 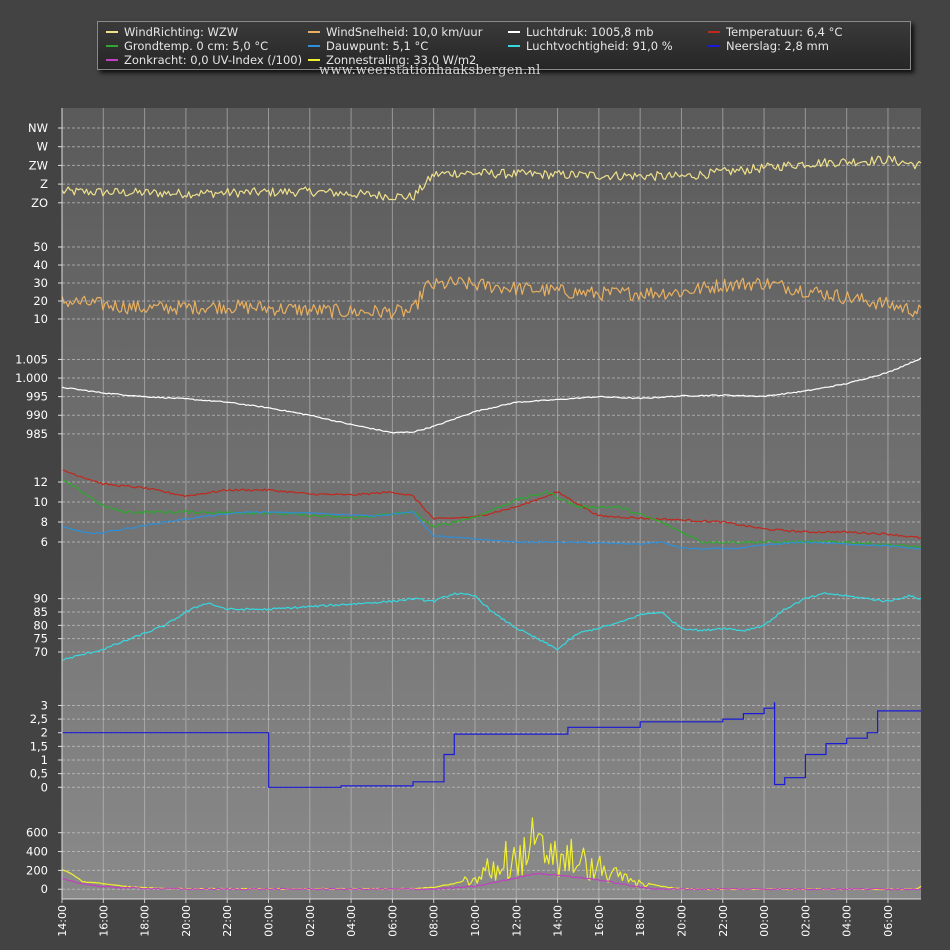 I want to click on y-tick-label: W, so click(x=42, y=147).